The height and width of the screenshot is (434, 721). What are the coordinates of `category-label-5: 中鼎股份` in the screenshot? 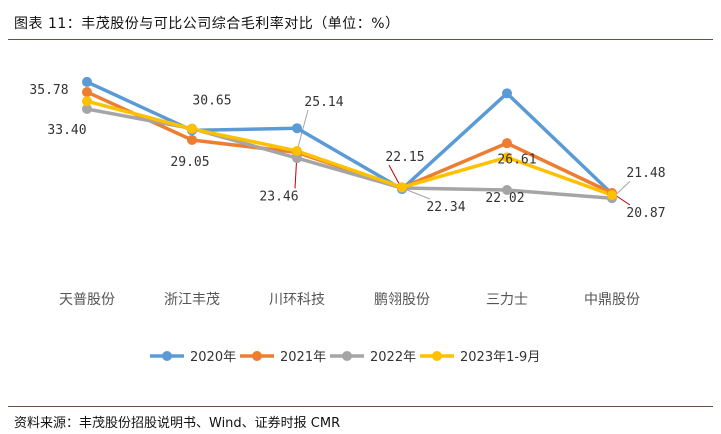 It's located at (612, 300).